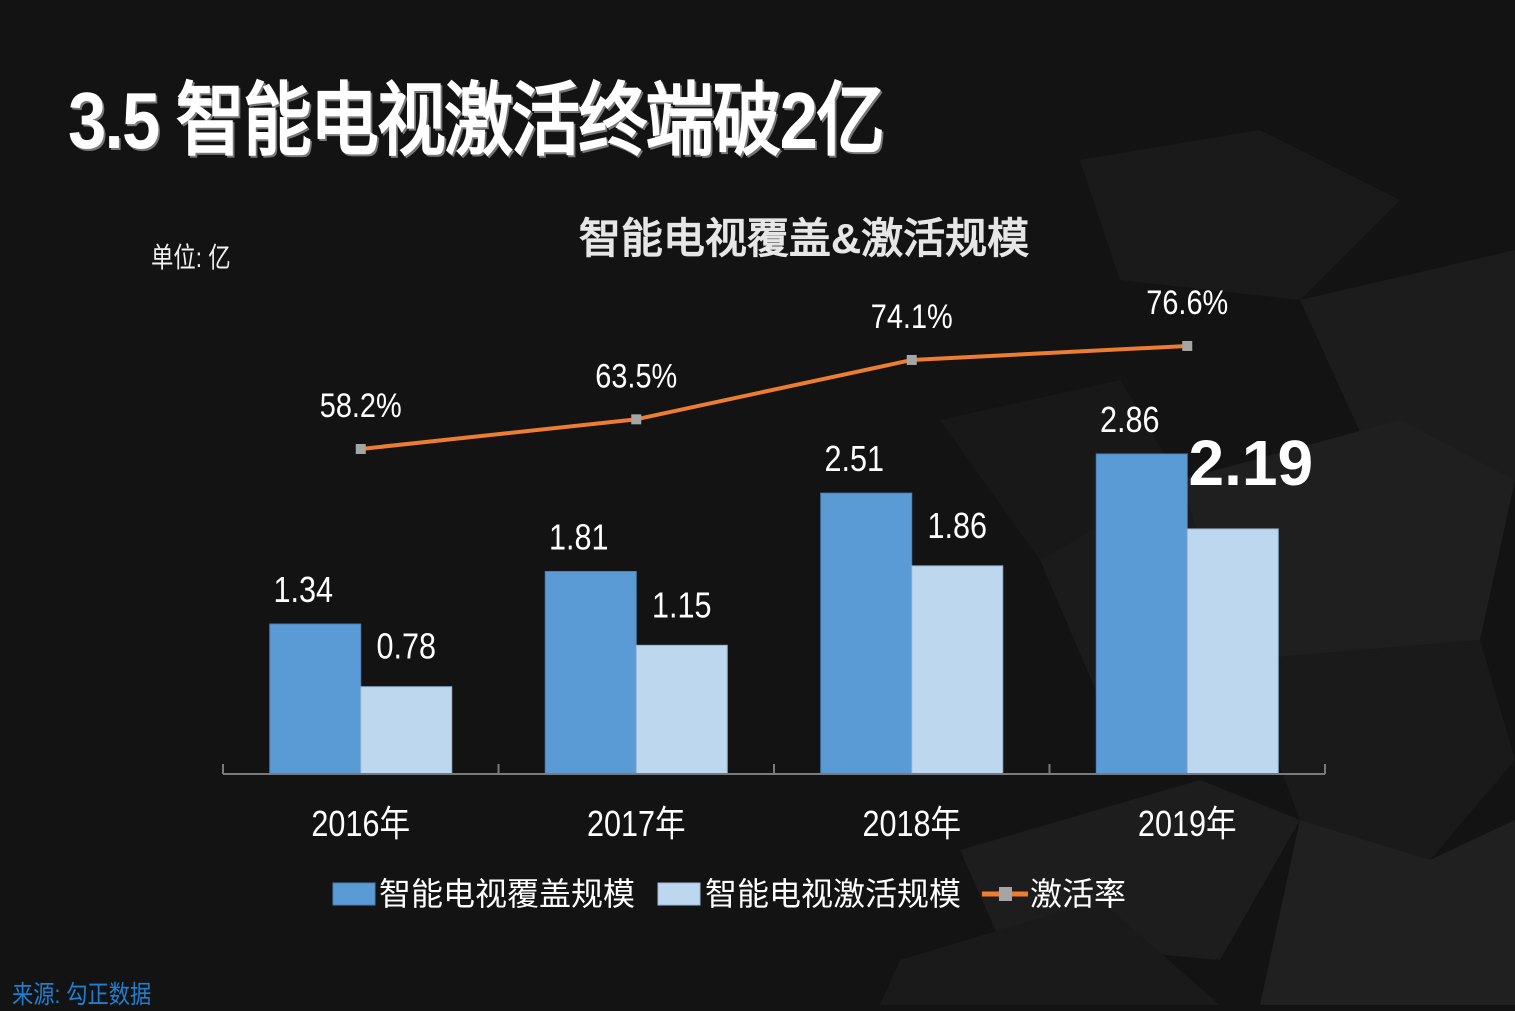  Describe the element at coordinates (476, 120) in the screenshot. I see `slide-title: 3.5 智能电视激活终端破2亿` at that location.